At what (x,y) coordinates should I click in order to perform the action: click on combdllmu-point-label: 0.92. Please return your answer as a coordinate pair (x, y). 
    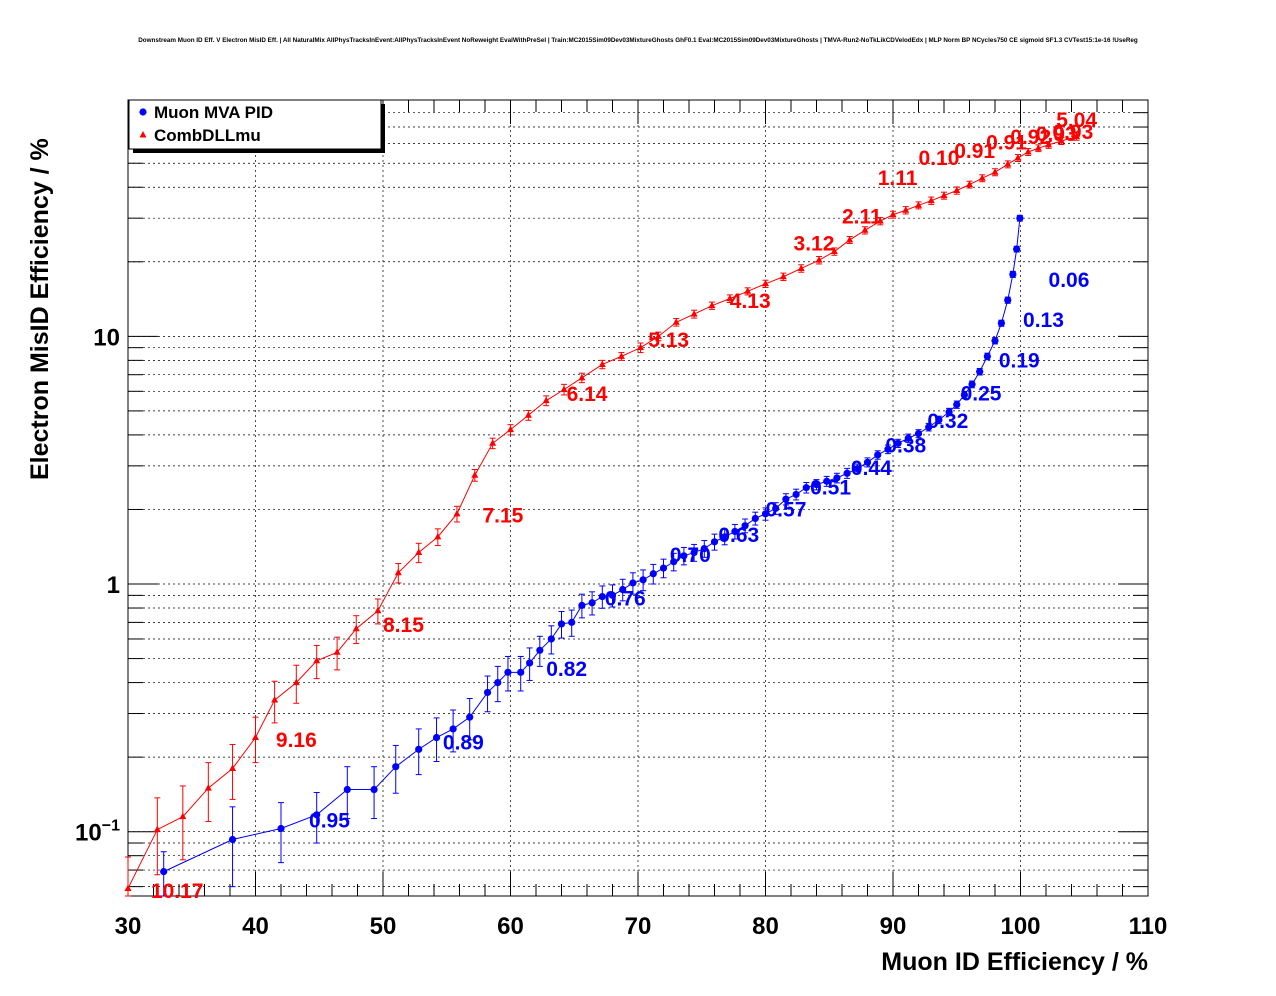
    Looking at the image, I should click on (1030, 137).